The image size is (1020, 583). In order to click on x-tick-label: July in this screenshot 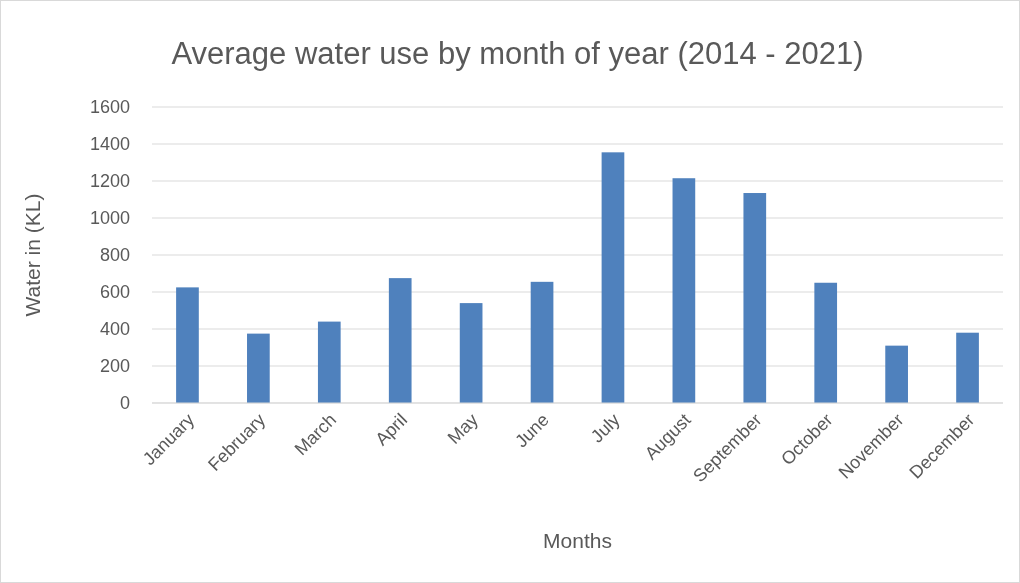, I will do `click(605, 428)`.